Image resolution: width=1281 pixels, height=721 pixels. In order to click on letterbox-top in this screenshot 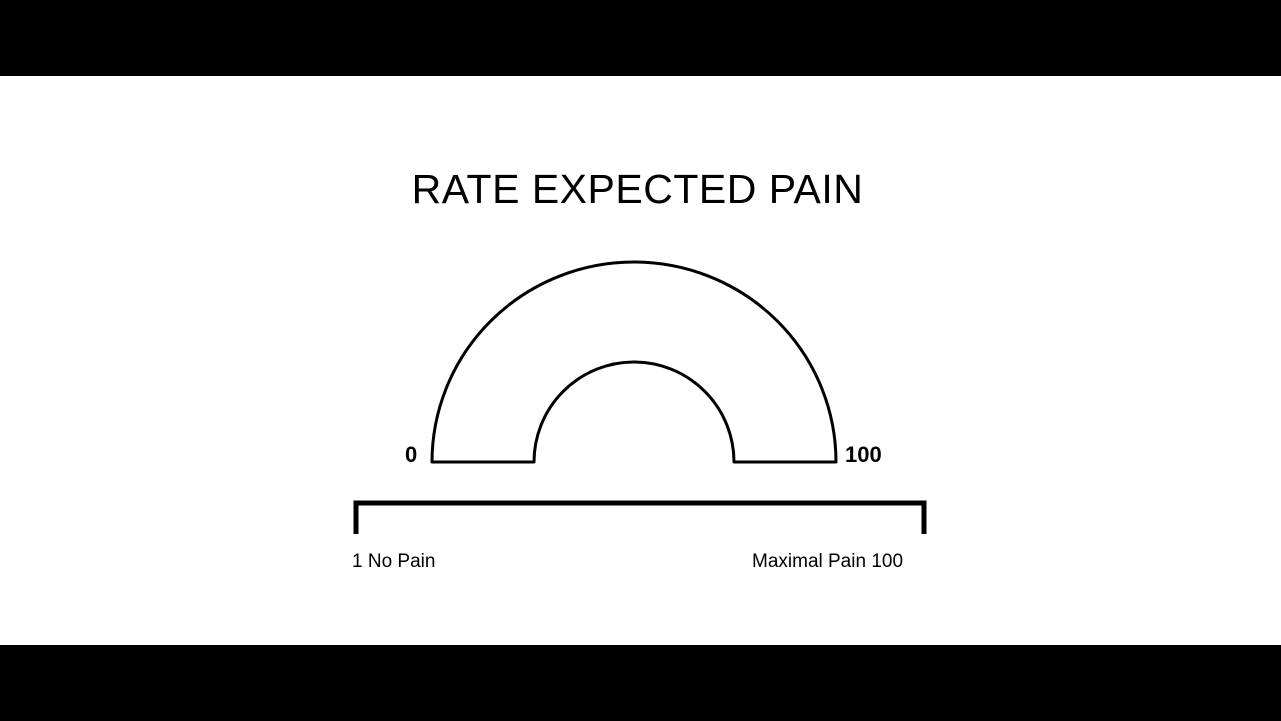, I will do `click(640, 38)`.